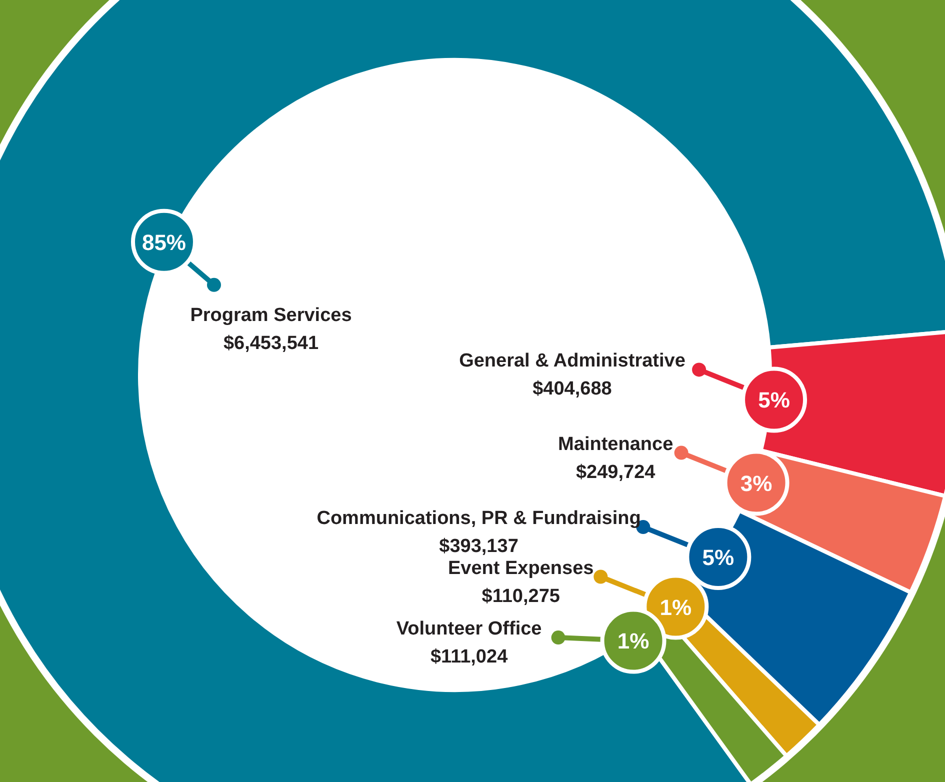 The image size is (945, 782). Describe the element at coordinates (521, 568) in the screenshot. I see `legend-label: Event Expenses` at that location.